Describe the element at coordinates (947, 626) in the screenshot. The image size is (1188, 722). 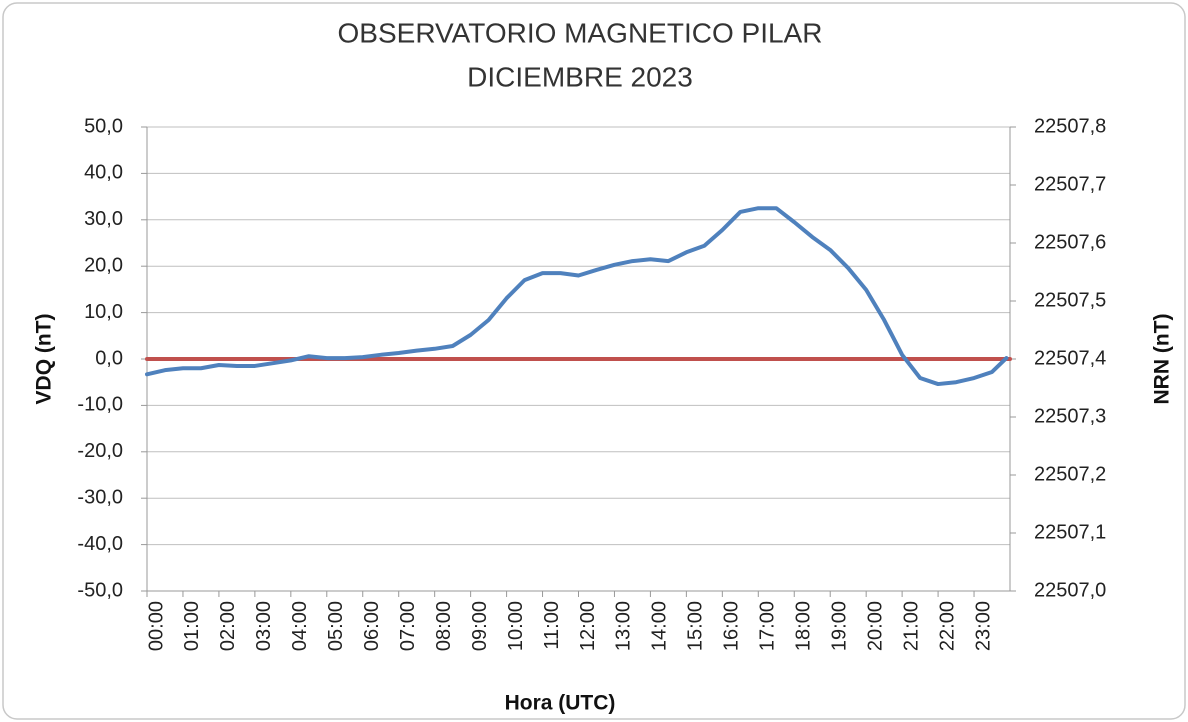
I see `x-tick-label: 22:00` at that location.